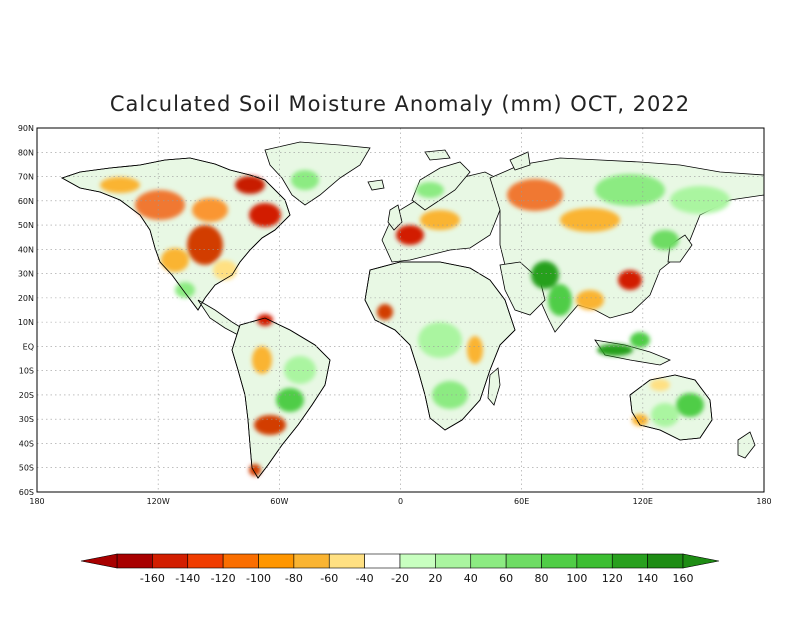  What do you see at coordinates (28, 346) in the screenshot?
I see `lat-label: EQ` at bounding box center [28, 346].